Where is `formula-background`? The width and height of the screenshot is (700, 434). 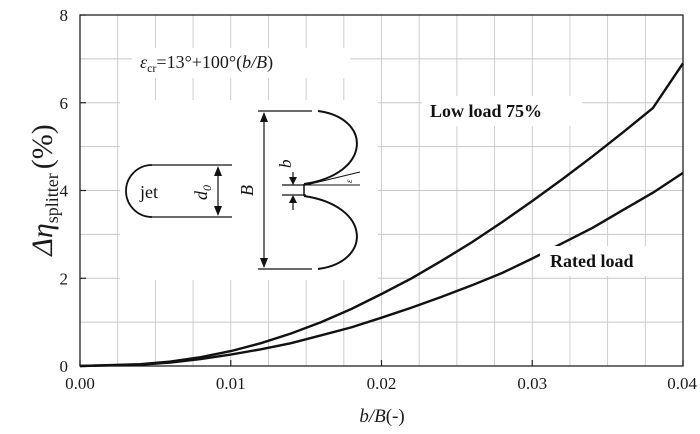 formula-background is located at coordinates (241, 63).